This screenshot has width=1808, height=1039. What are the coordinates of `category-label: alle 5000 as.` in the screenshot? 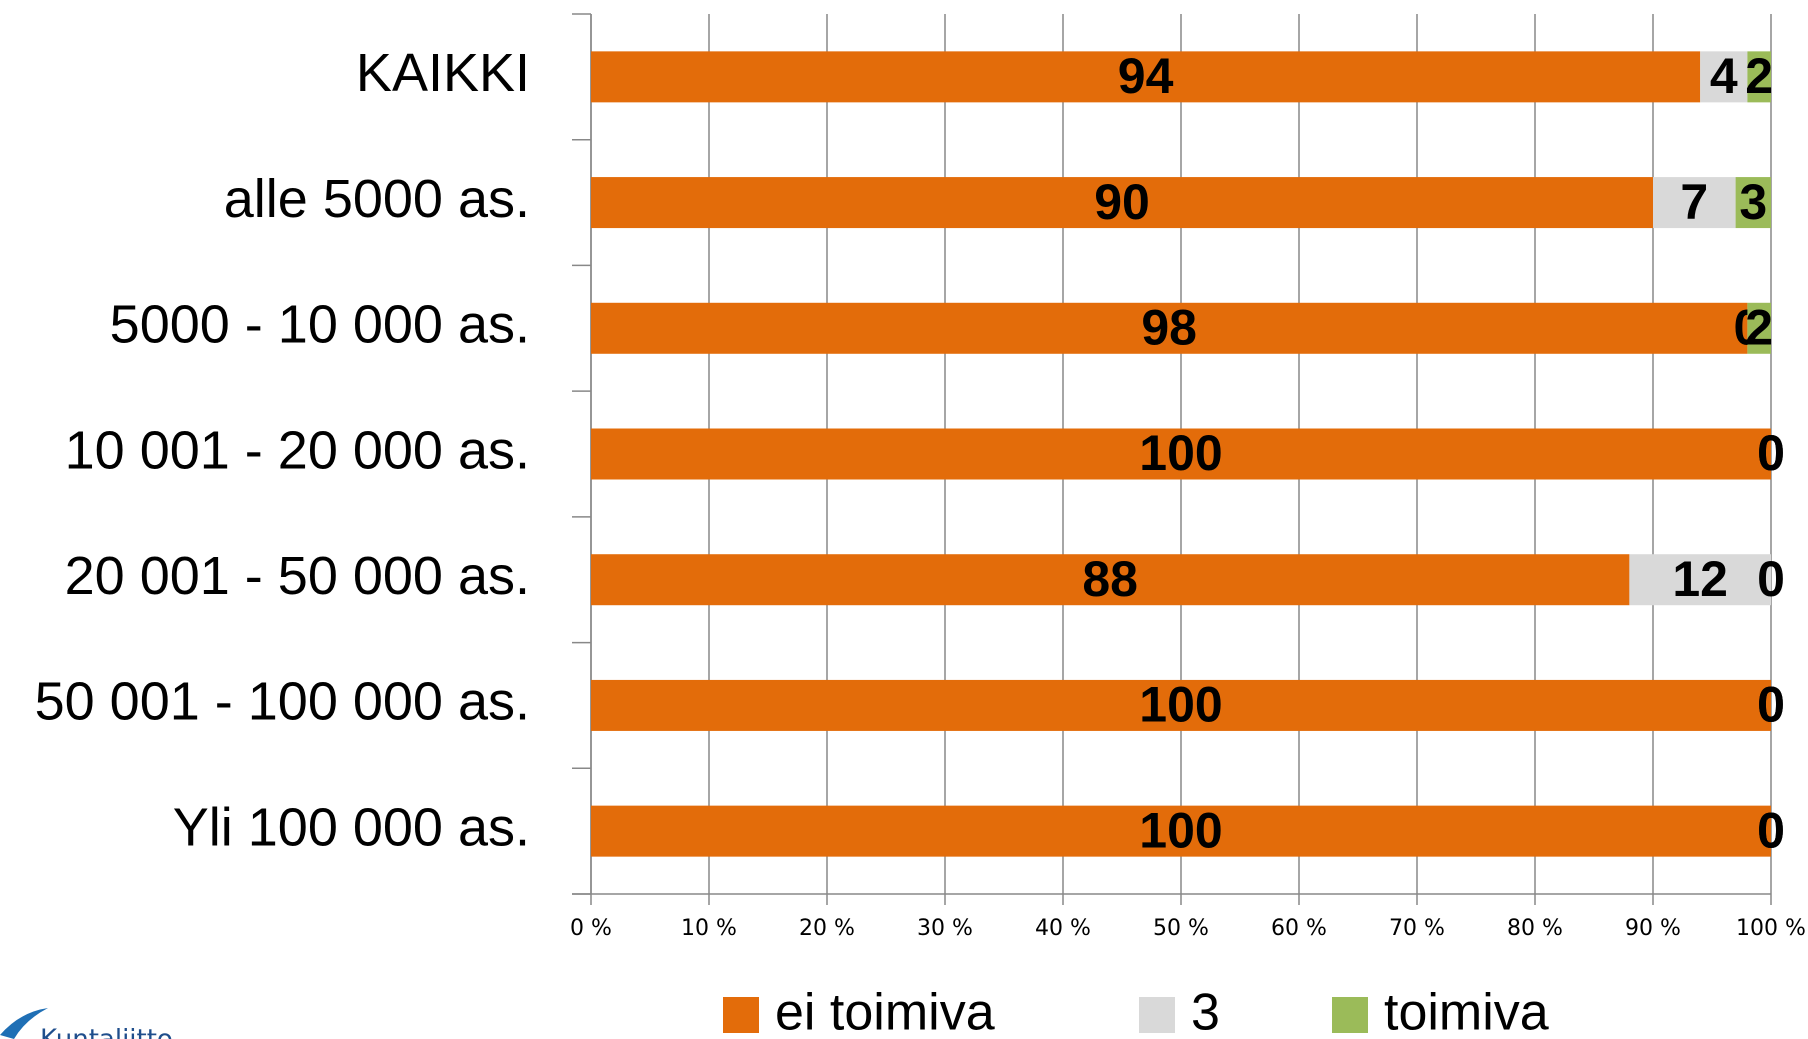 It's located at (377, 199).